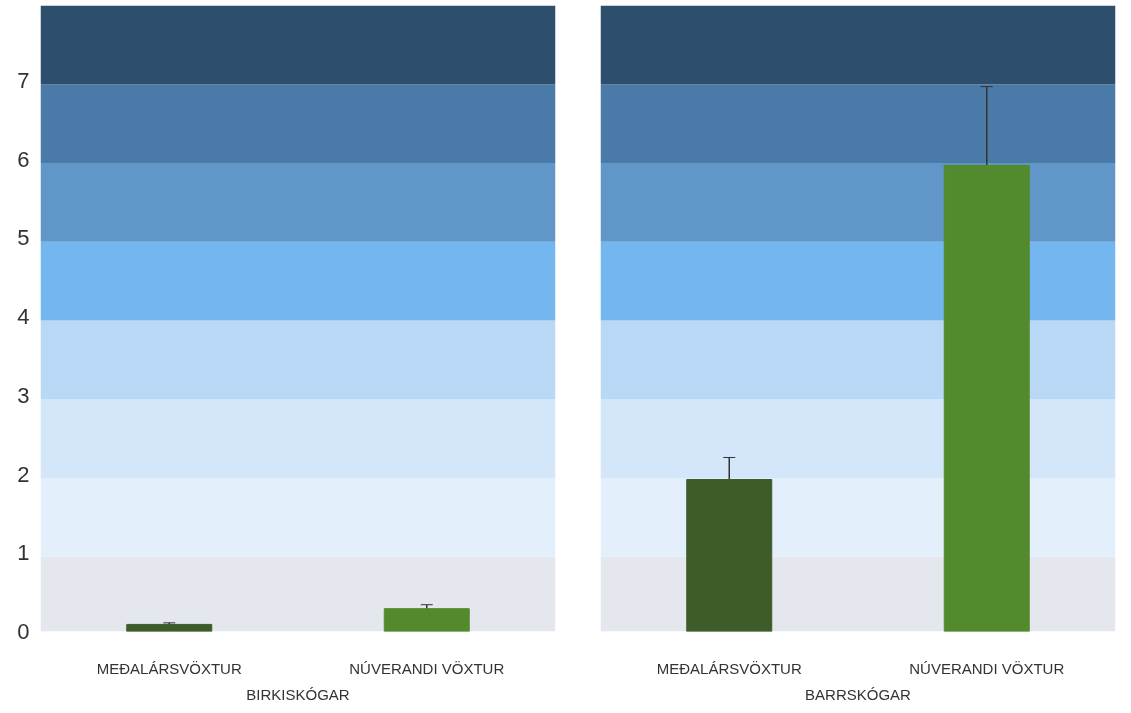 The height and width of the screenshot is (713, 1131). I want to click on y-tick-label: 7, so click(23, 80).